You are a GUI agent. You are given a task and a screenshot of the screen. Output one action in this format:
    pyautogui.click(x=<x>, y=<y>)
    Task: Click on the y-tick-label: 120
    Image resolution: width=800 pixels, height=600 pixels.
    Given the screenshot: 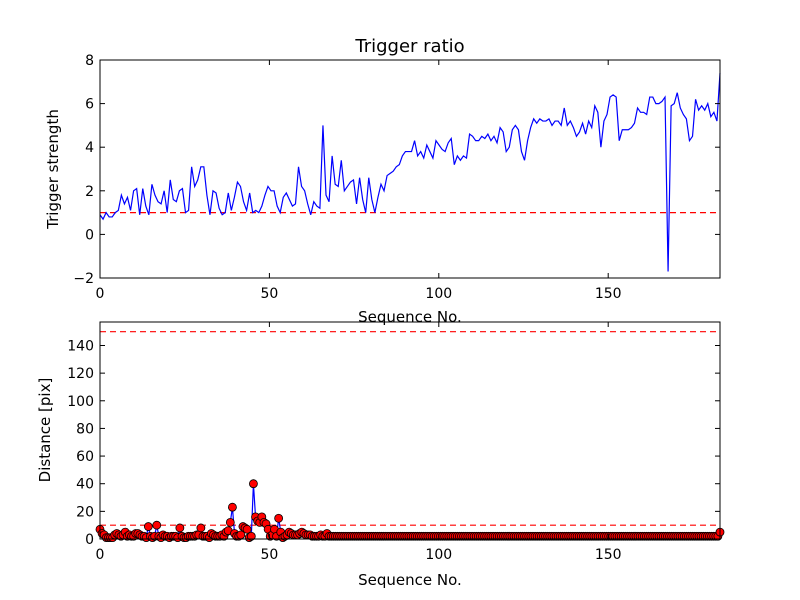 What is the action you would take?
    pyautogui.click(x=80, y=374)
    